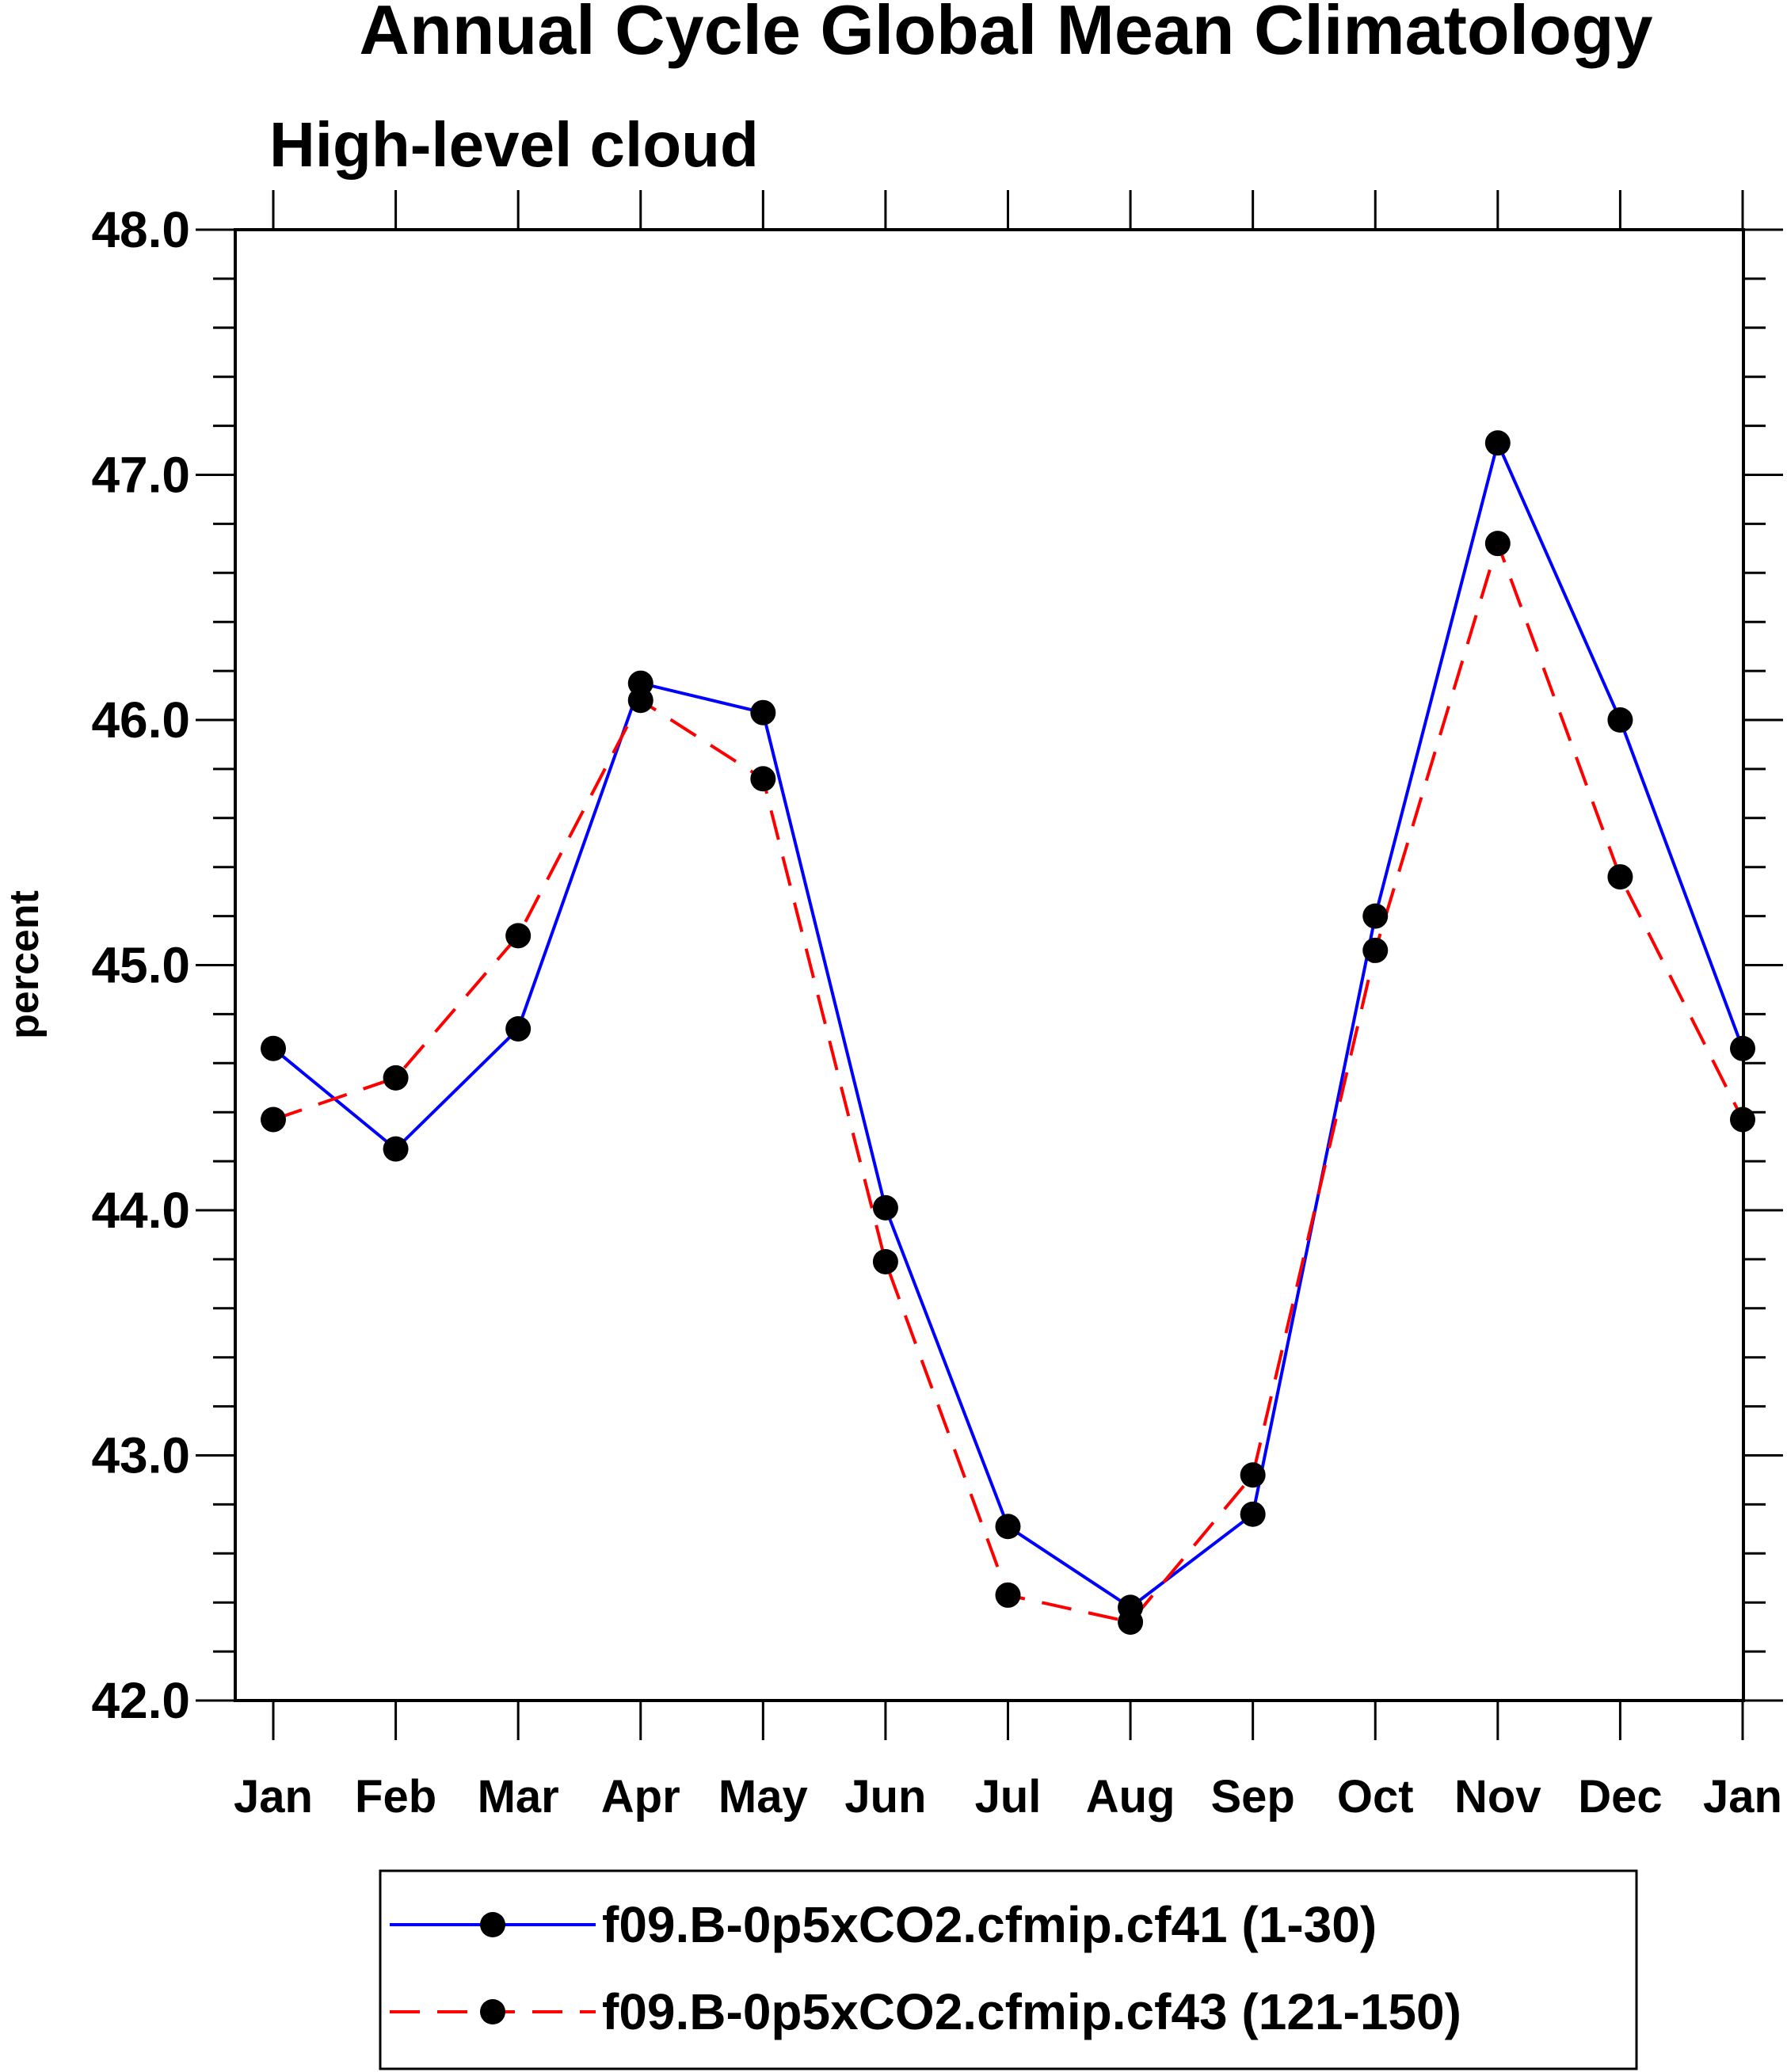 The height and width of the screenshot is (2072, 1787). I want to click on y-tick-label: 46.0, so click(140, 719).